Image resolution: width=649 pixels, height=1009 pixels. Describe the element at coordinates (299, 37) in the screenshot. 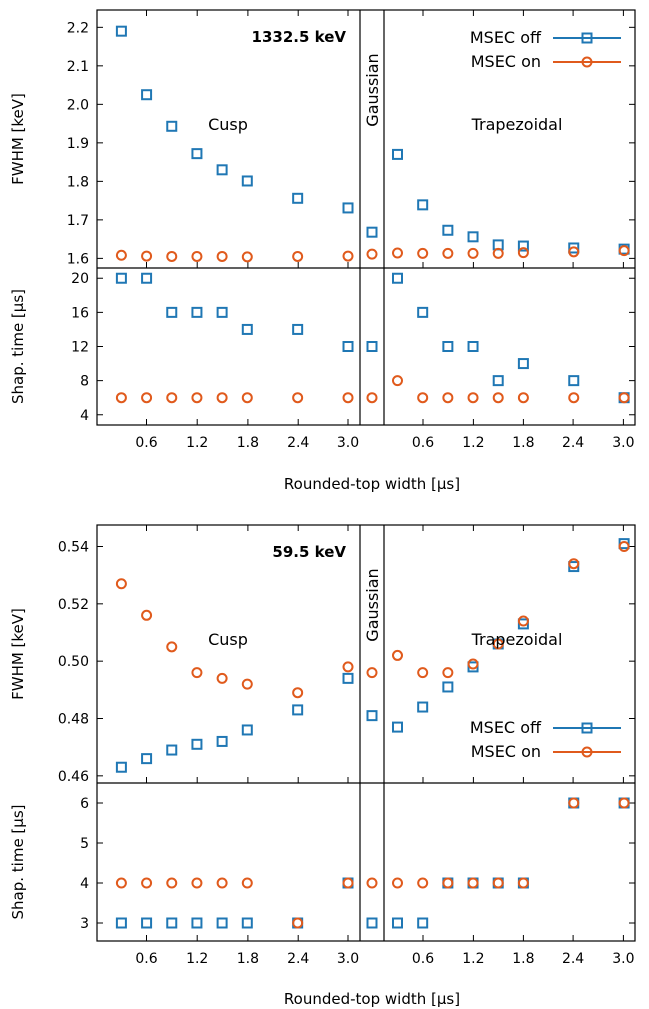

I see `energy-label: 1332.5 keV` at that location.